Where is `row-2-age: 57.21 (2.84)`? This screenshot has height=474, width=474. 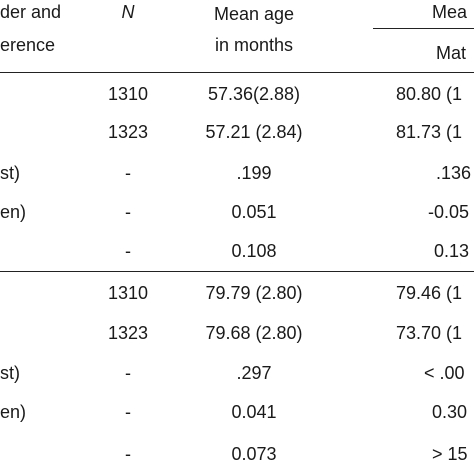
row-2-age: 57.21 (2.84) is located at coordinates (254, 132).